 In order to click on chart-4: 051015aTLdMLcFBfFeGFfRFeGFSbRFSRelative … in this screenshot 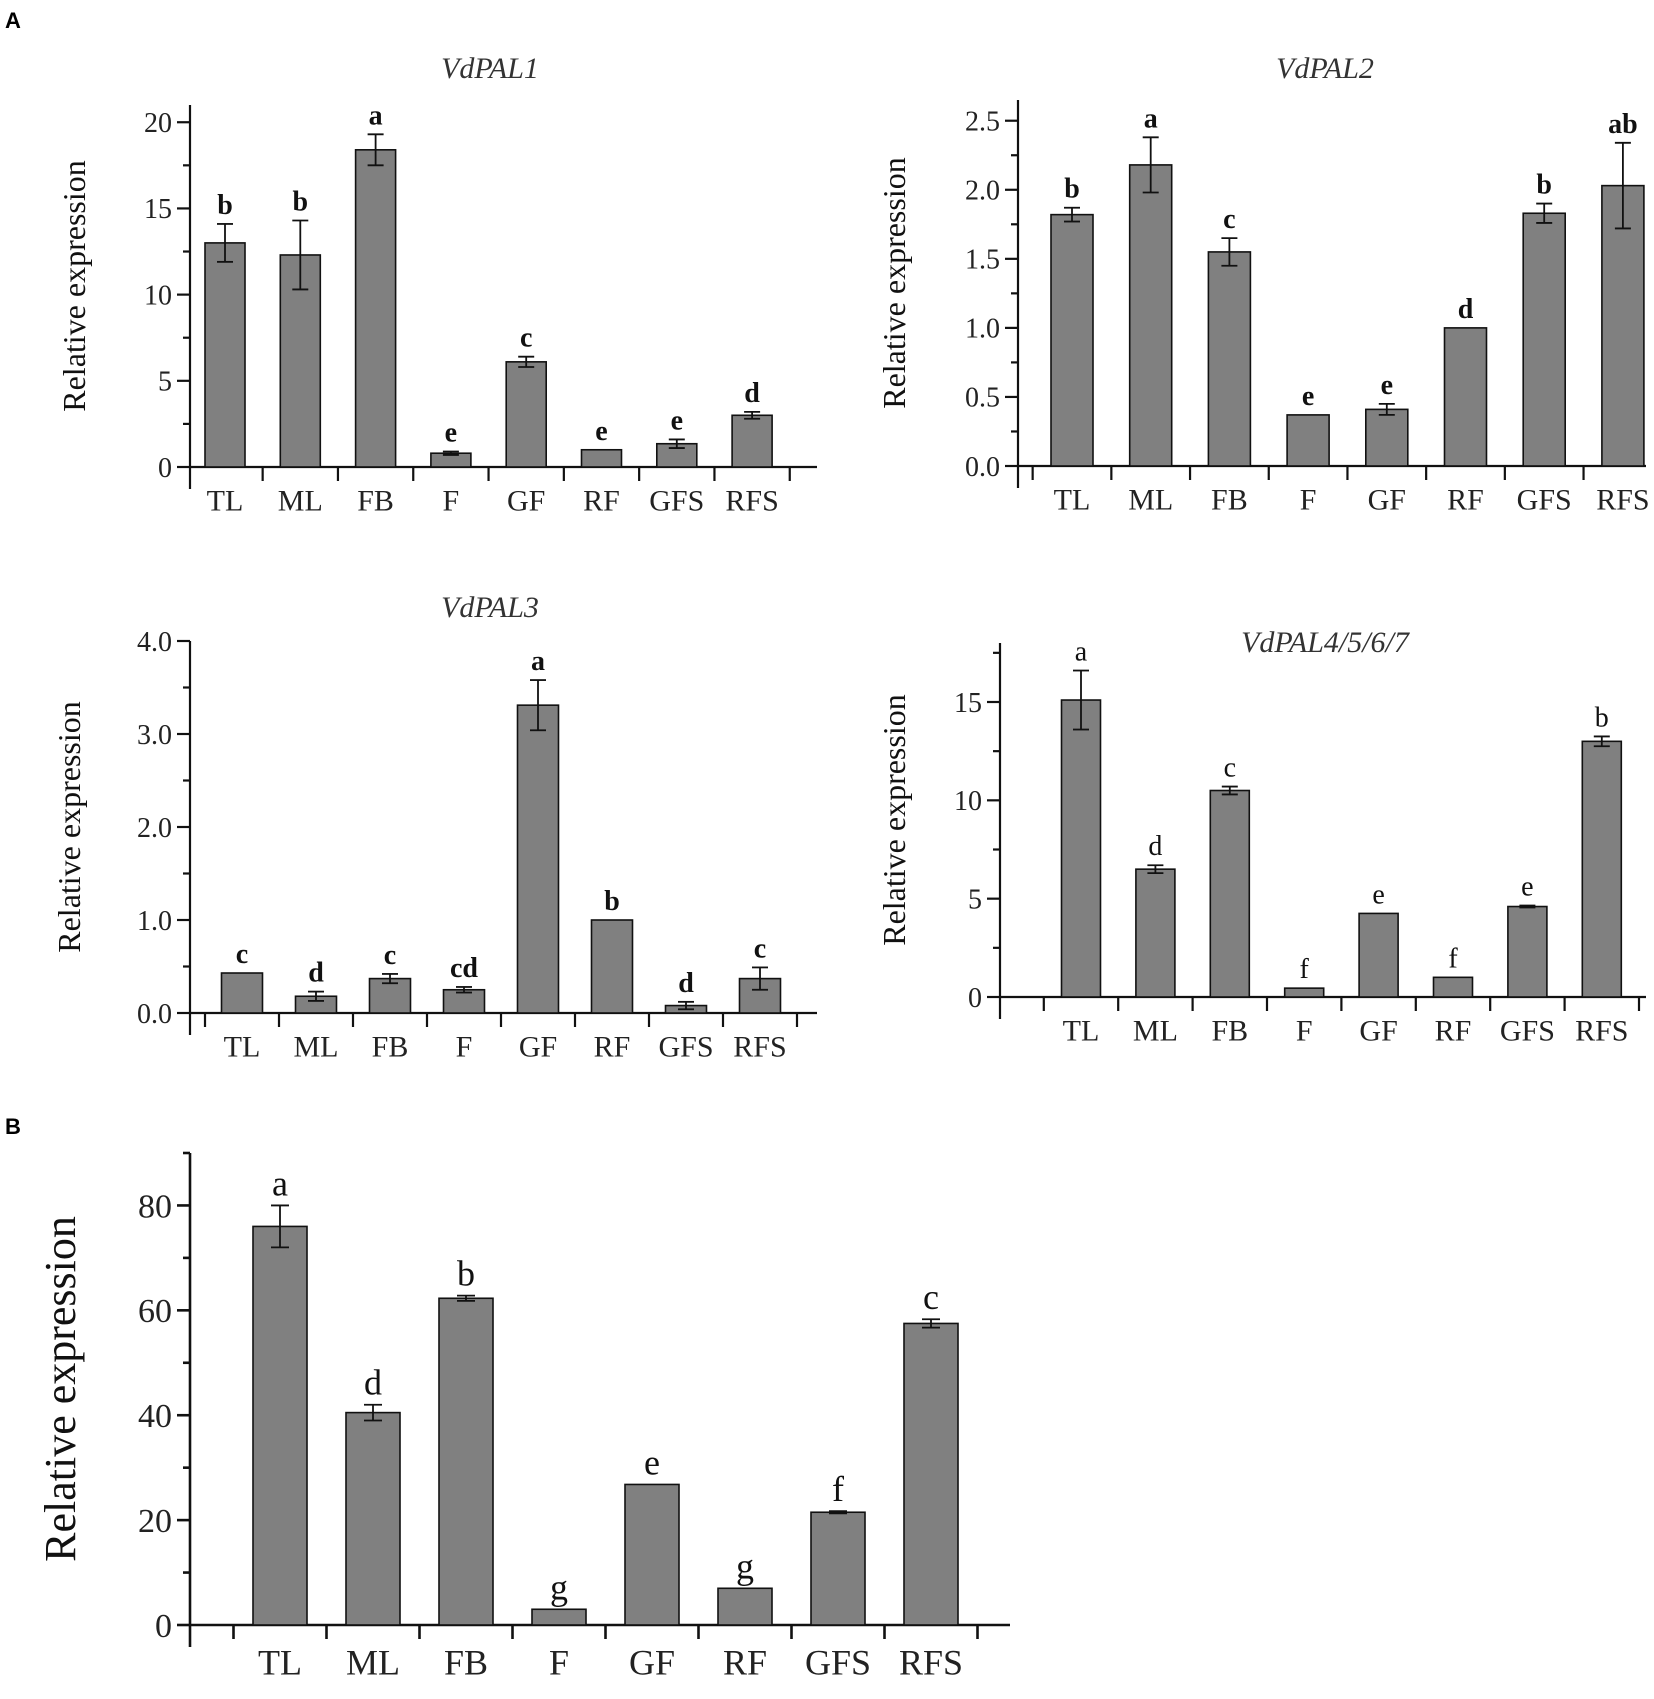, I will do `click(1261, 836)`.